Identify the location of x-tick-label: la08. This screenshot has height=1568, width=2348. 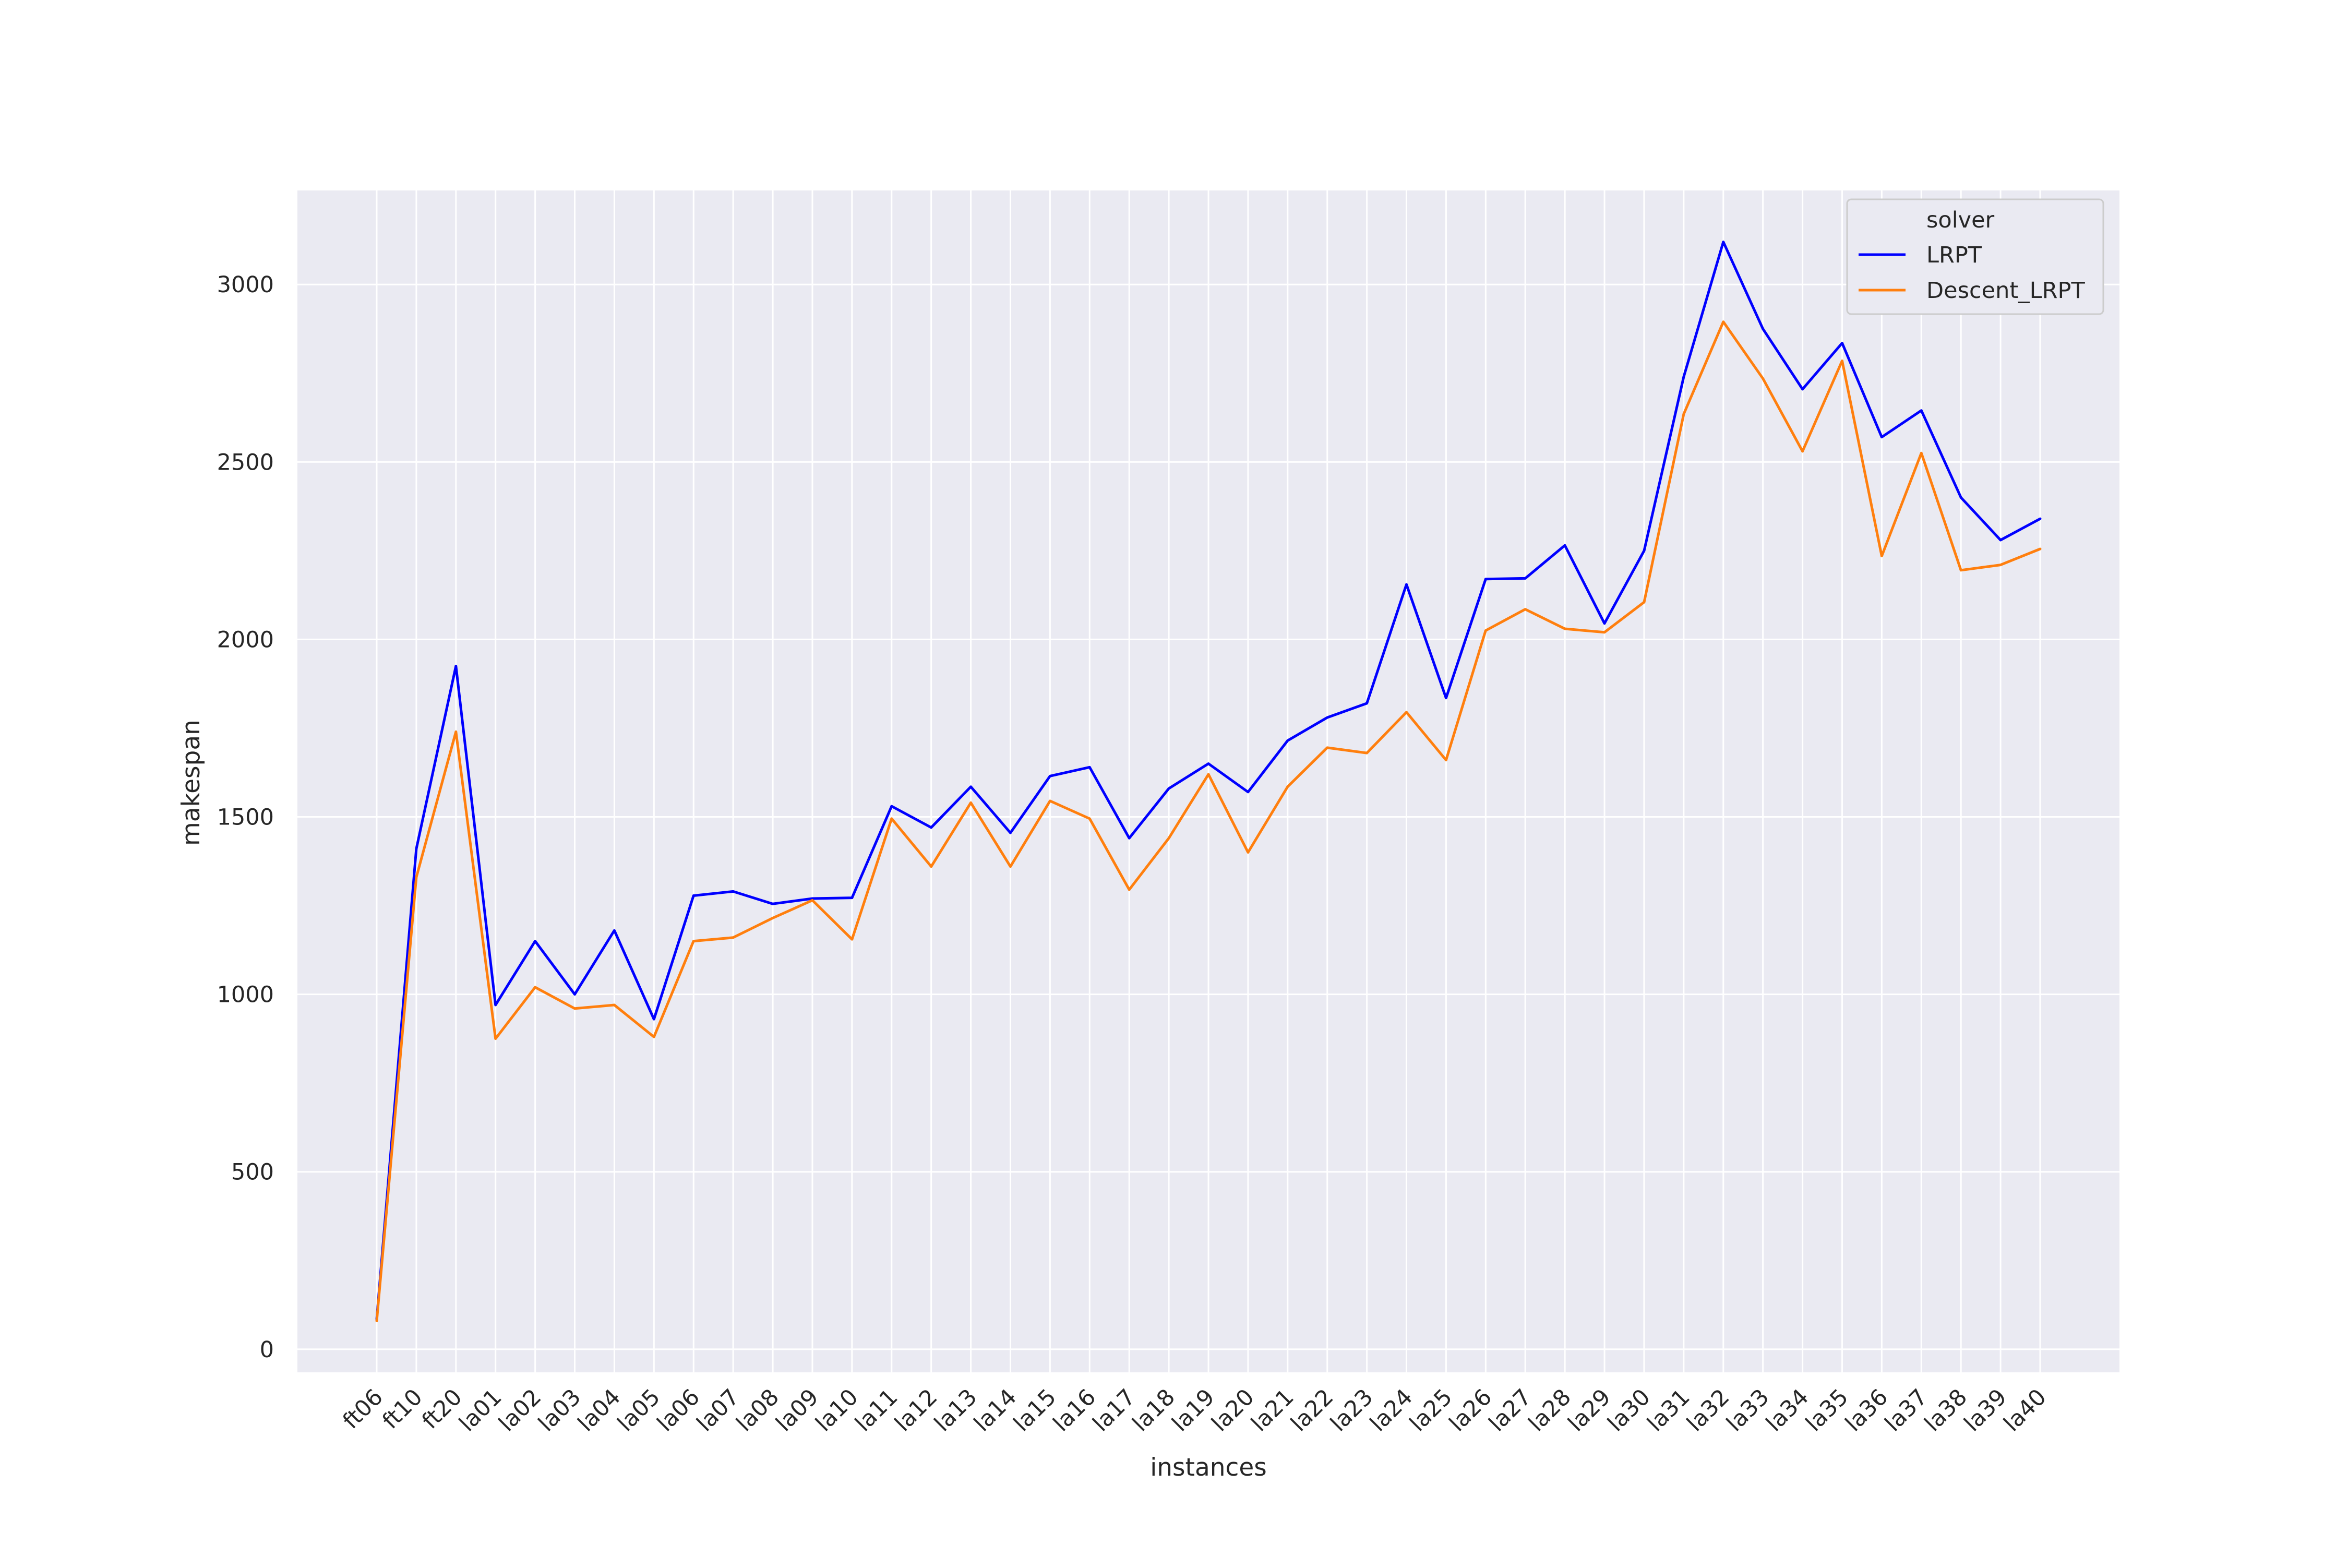
(758, 1410).